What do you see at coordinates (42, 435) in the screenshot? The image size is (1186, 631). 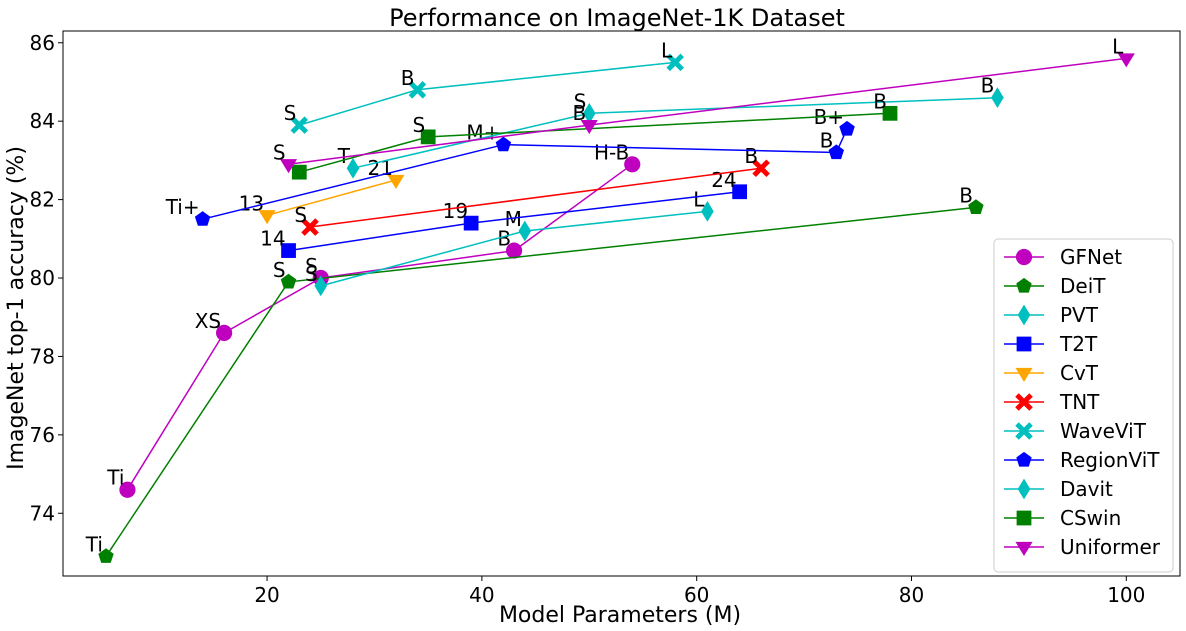 I see `y-tick-label: 76` at bounding box center [42, 435].